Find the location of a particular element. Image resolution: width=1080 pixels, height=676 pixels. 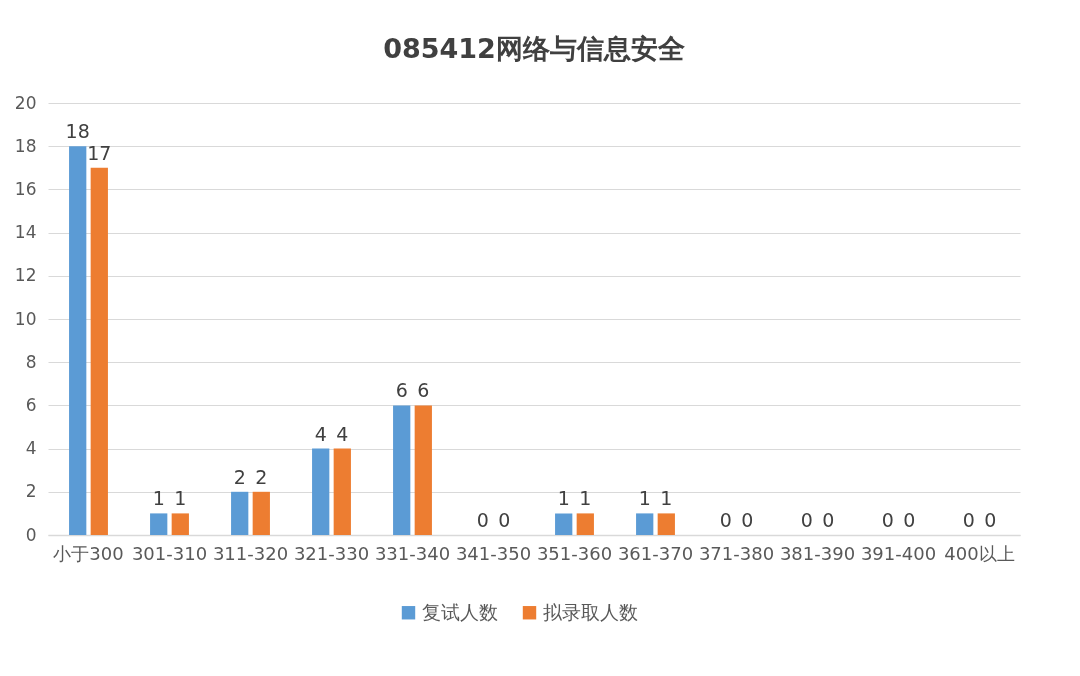

data-label: 18 is located at coordinates (77, 131).